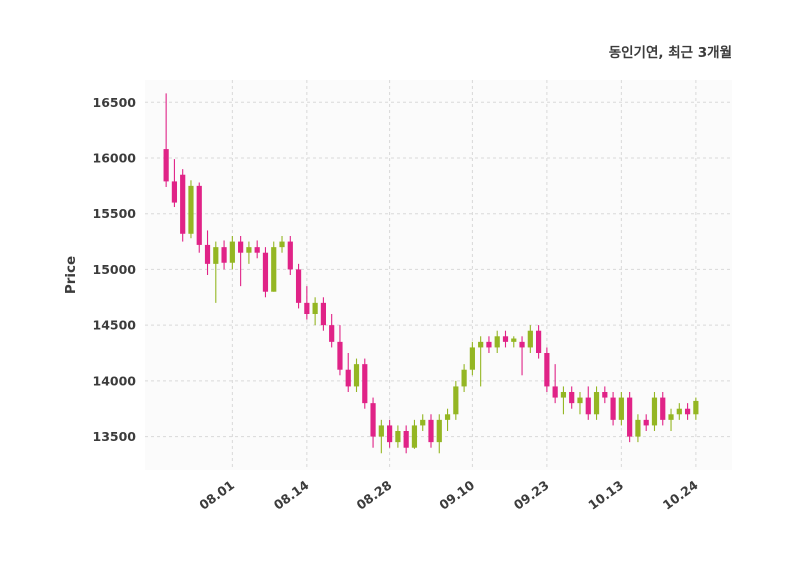 The width and height of the screenshot is (800, 575). Describe the element at coordinates (374, 494) in the screenshot. I see `x-tick-label: 08.28` at that location.